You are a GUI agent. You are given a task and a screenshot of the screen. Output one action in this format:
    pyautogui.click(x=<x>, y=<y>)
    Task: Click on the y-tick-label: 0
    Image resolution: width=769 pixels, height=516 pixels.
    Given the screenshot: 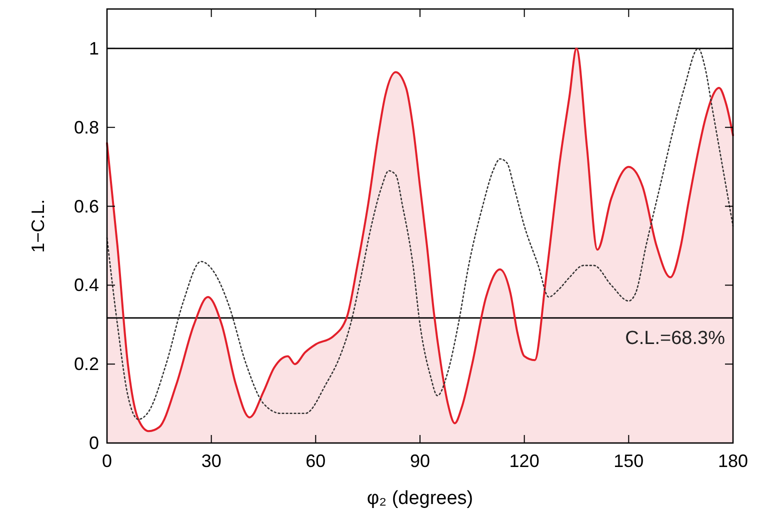 What is the action you would take?
    pyautogui.click(x=93, y=443)
    